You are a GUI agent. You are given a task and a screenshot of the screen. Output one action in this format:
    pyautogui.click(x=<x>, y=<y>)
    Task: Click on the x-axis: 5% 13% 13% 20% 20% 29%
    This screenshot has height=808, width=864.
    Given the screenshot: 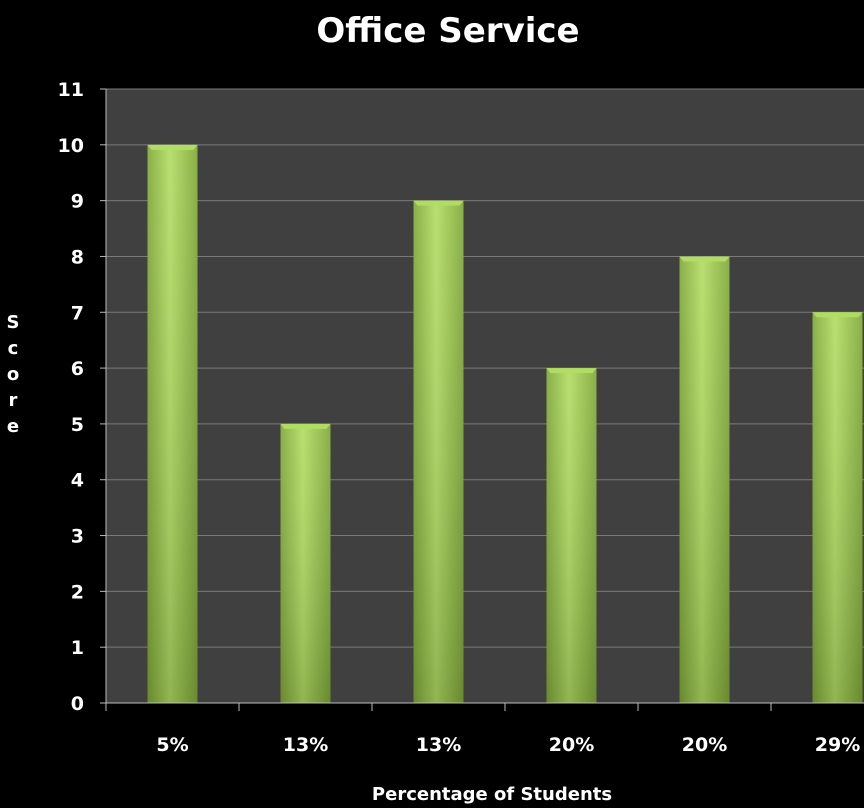 What is the action you would take?
    pyautogui.click(x=484, y=729)
    